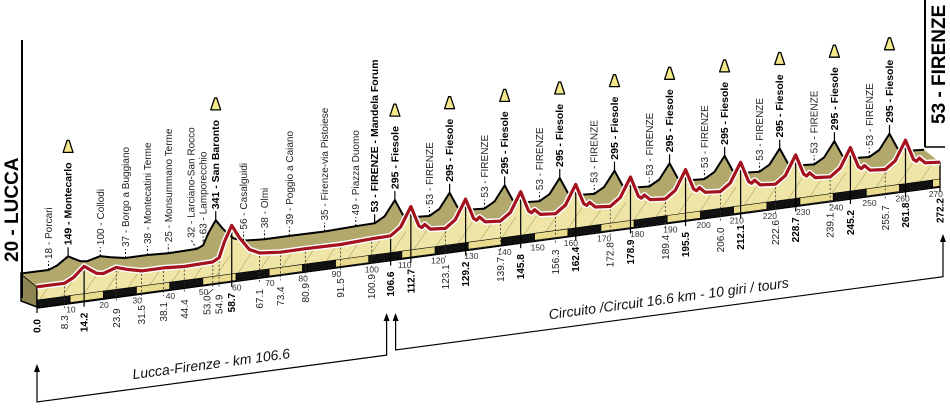 The image size is (950, 408). What do you see at coordinates (941, 210) in the screenshot?
I see `km-label: 272.2` at bounding box center [941, 210].